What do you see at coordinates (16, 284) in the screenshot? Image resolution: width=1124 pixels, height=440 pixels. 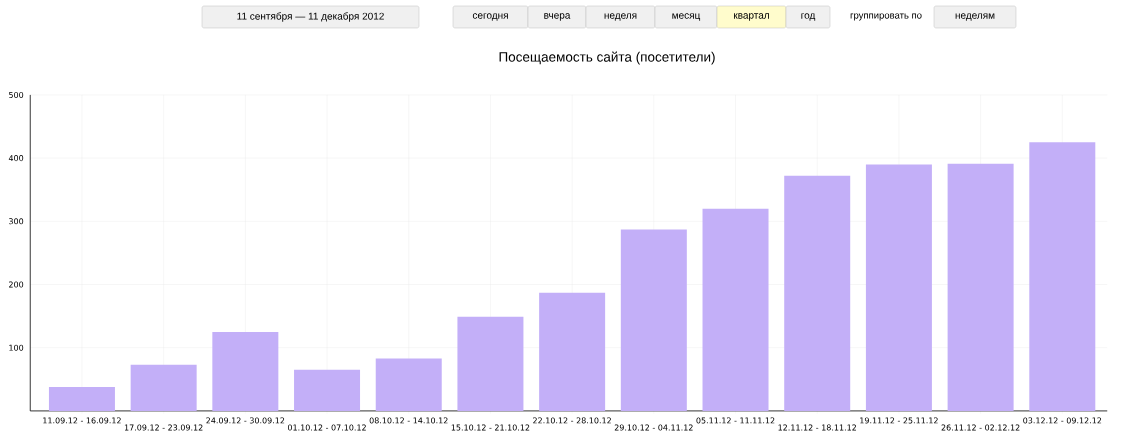 I see `y-tick-label: 200` at bounding box center [16, 284].